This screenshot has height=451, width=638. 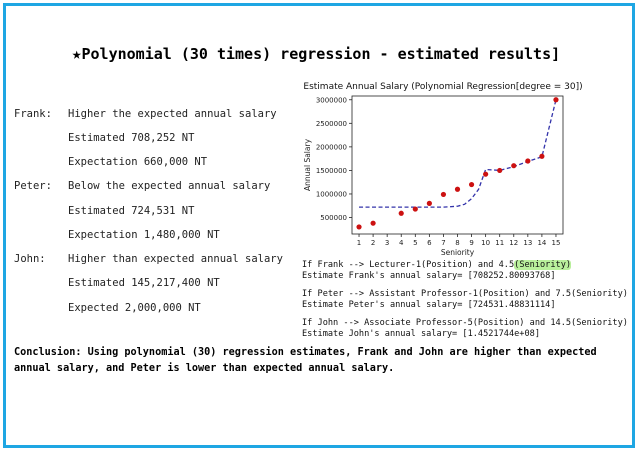 I want to click on star-icon: ★, so click(x=76, y=53).